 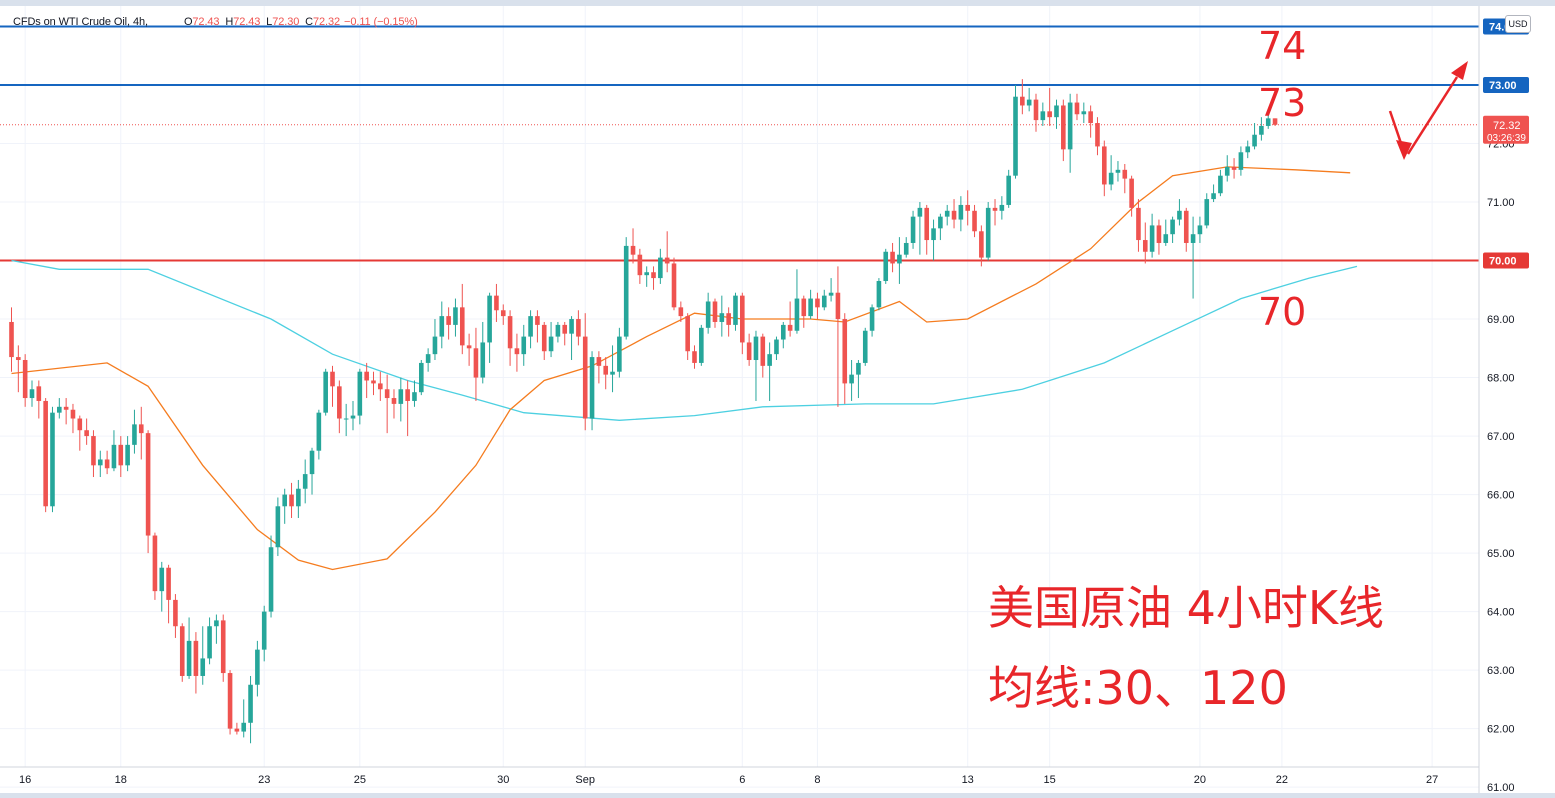 I want to click on x-tick-label: 25, so click(x=360, y=780).